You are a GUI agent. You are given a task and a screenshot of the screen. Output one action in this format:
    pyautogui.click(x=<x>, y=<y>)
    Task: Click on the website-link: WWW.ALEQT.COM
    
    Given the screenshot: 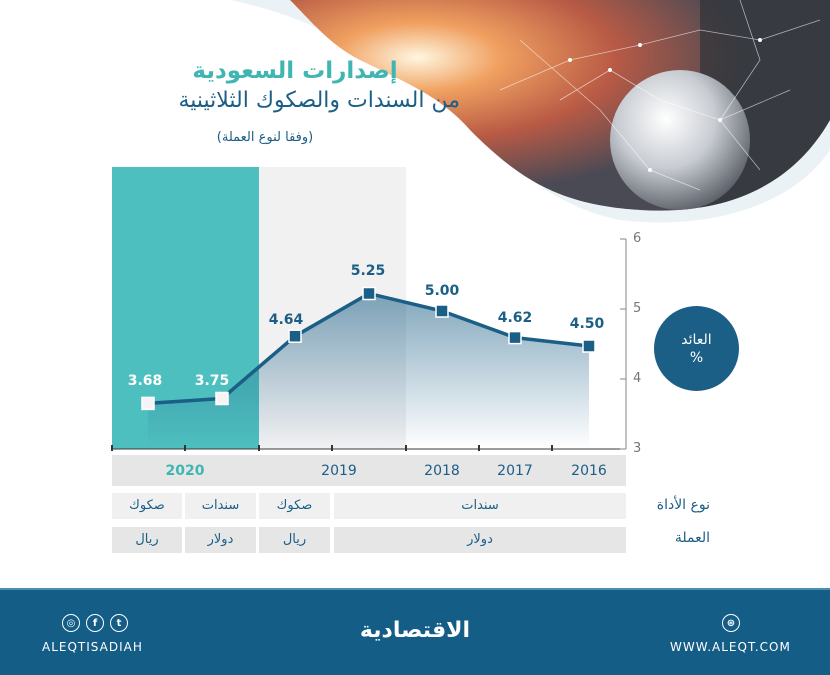 What is the action you would take?
    pyautogui.click(x=730, y=647)
    